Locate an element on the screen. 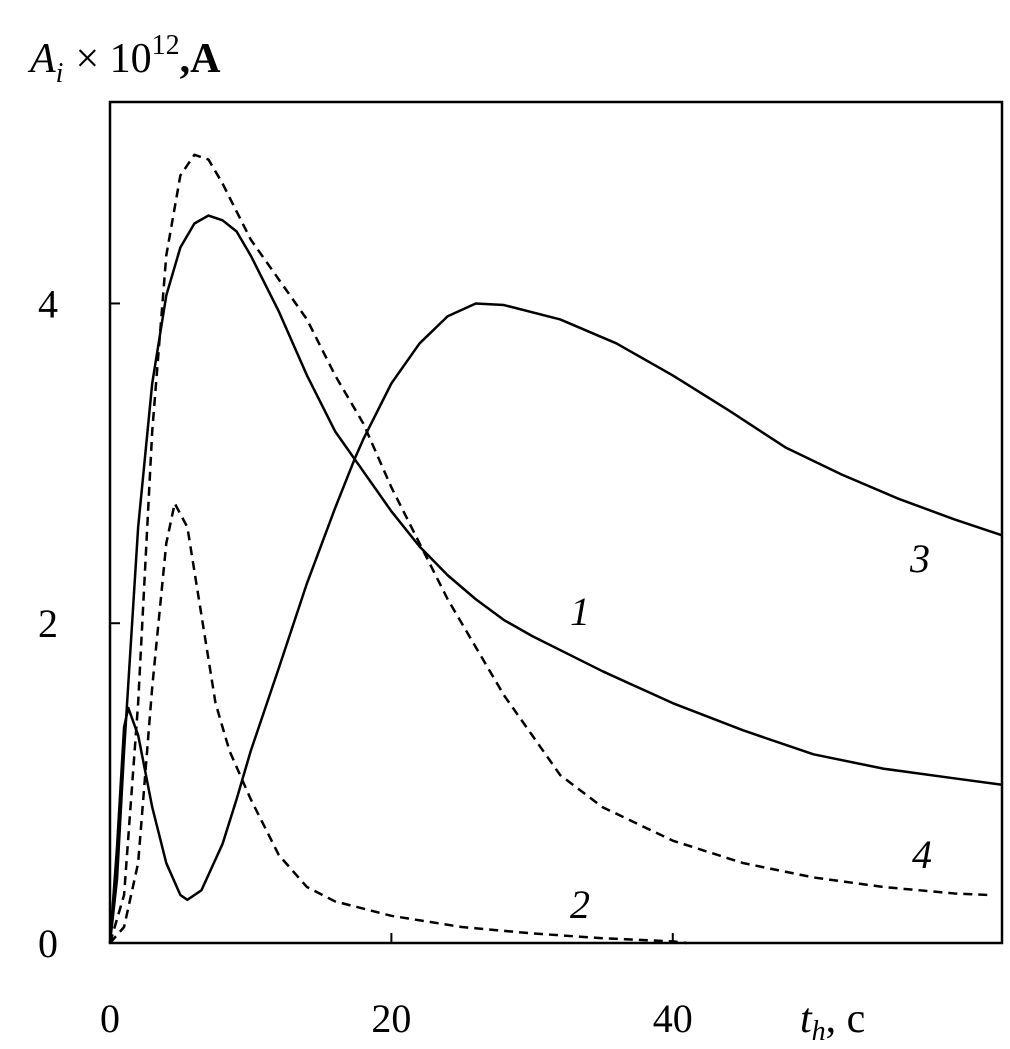  curve-label: 3 is located at coordinates (919, 558).